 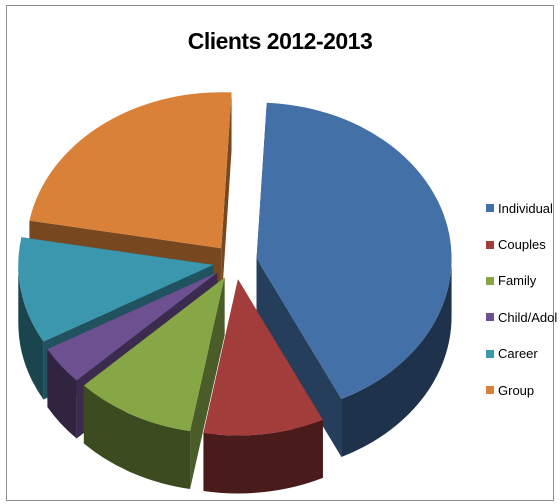 I want to click on legend-label: Couples, so click(x=522, y=245).